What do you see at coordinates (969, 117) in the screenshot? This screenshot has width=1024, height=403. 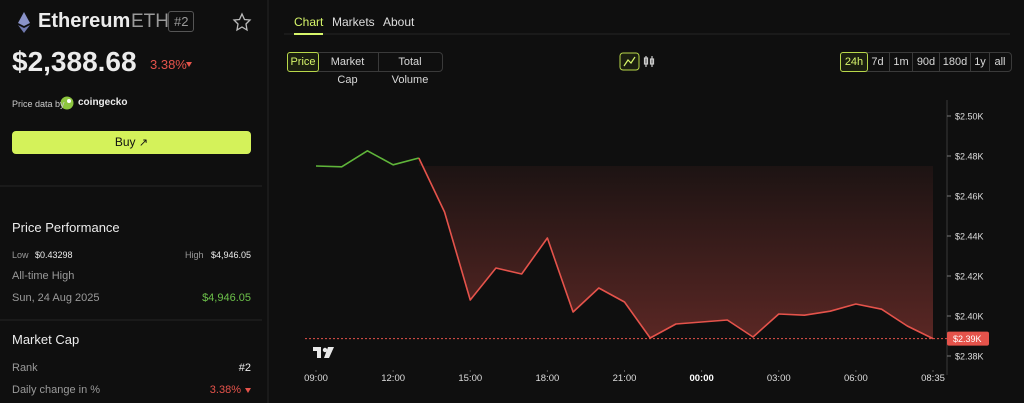 I see `y-tick-label: $2.50K` at bounding box center [969, 117].